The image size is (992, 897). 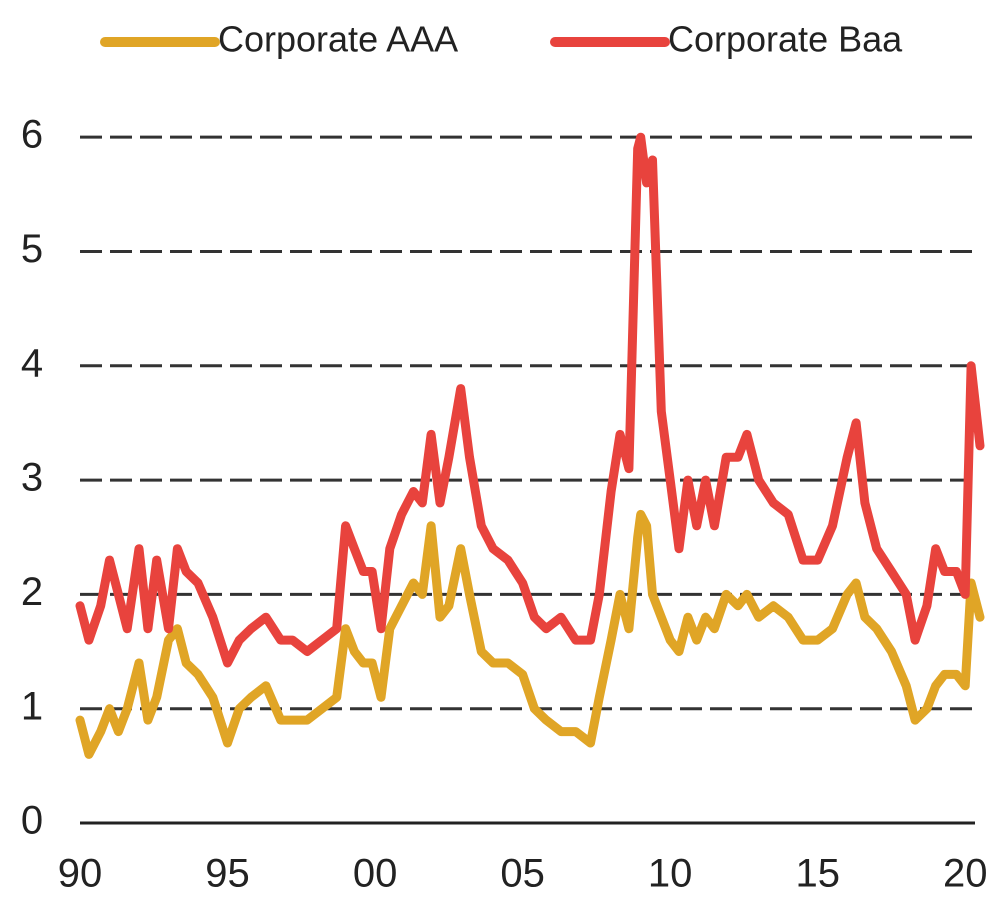 I want to click on y-tick-label: 2, so click(x=32, y=592).